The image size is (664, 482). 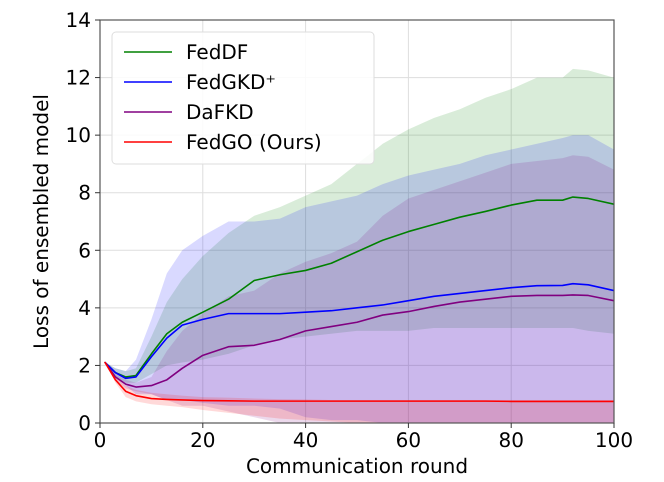 What do you see at coordinates (357, 466) in the screenshot?
I see `x-axis-title: Communication round` at bounding box center [357, 466].